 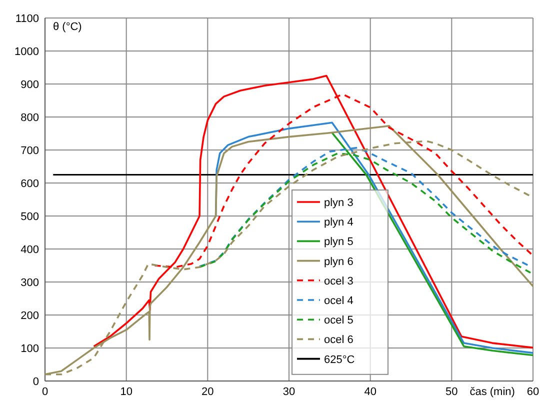 I want to click on legend-label: plyn 3, so click(x=339, y=203).